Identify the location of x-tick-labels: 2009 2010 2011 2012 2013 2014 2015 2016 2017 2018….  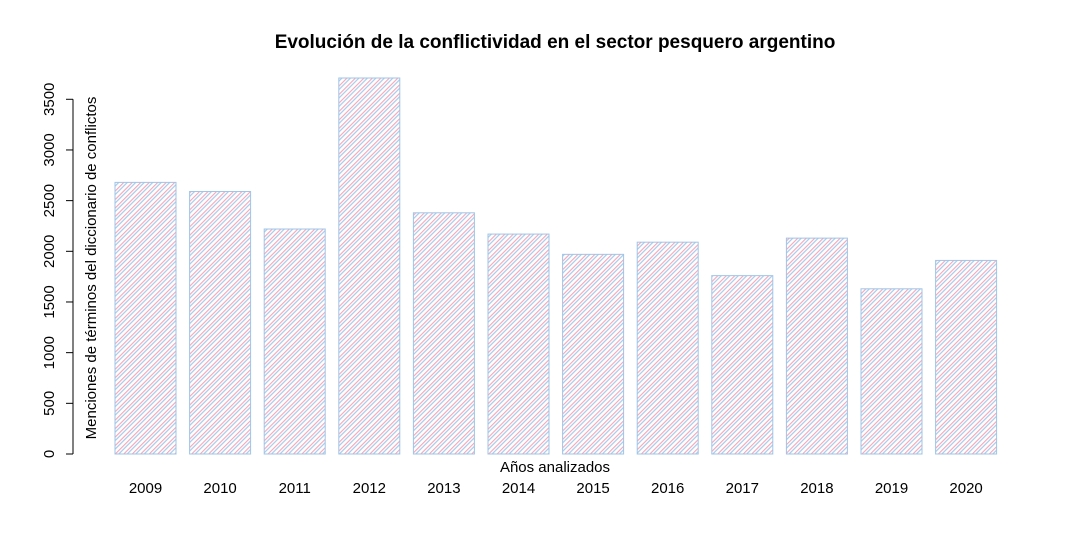
(556, 488).